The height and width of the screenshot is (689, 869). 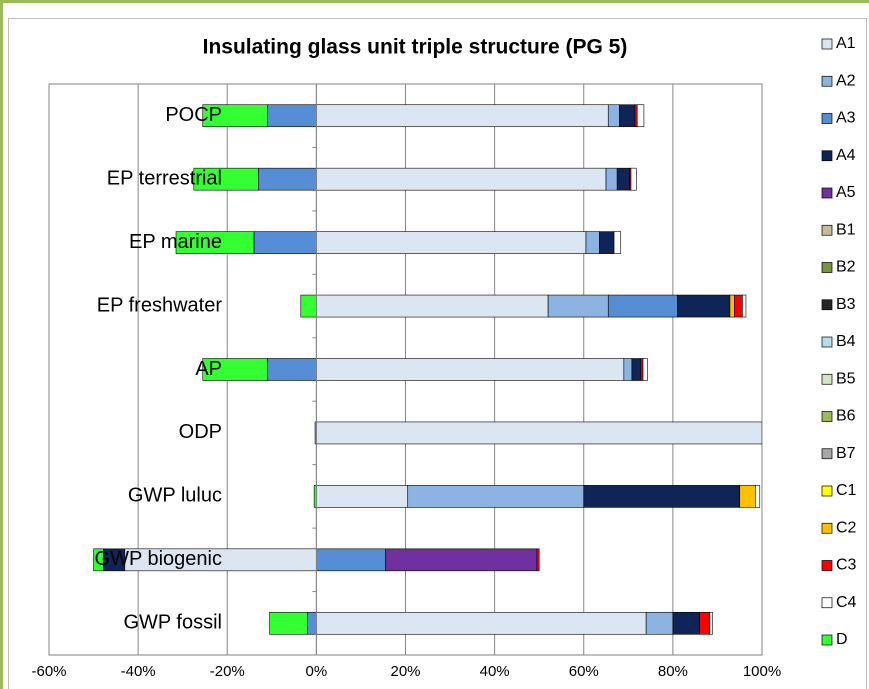 I want to click on legend-label: C3, so click(x=846, y=565).